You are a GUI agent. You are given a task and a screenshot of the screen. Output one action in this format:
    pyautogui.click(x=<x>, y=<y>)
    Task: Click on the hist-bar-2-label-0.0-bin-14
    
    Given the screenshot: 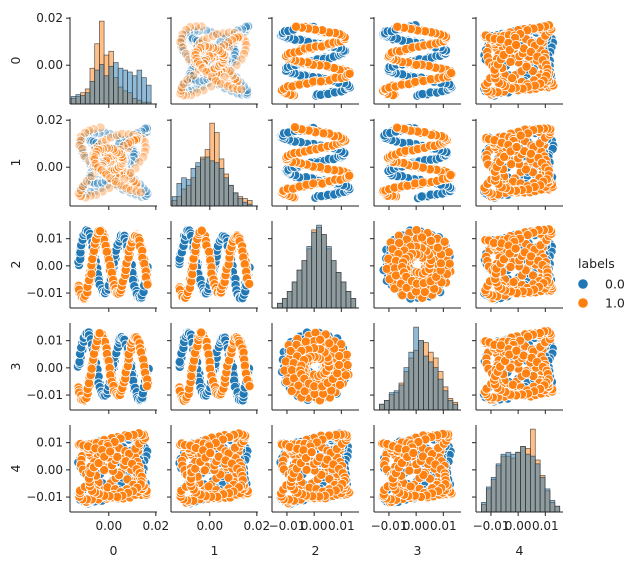 What is the action you would take?
    pyautogui.click(x=348, y=300)
    